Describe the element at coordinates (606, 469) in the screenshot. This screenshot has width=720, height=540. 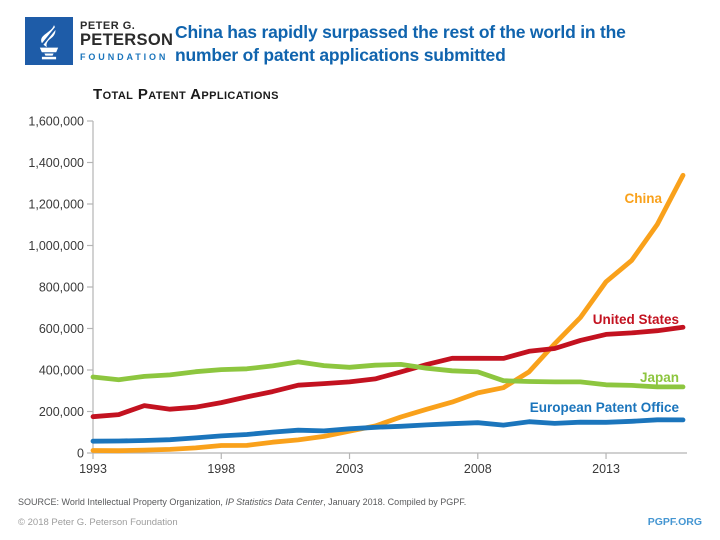
I see `x-axis-label: 2013` at that location.